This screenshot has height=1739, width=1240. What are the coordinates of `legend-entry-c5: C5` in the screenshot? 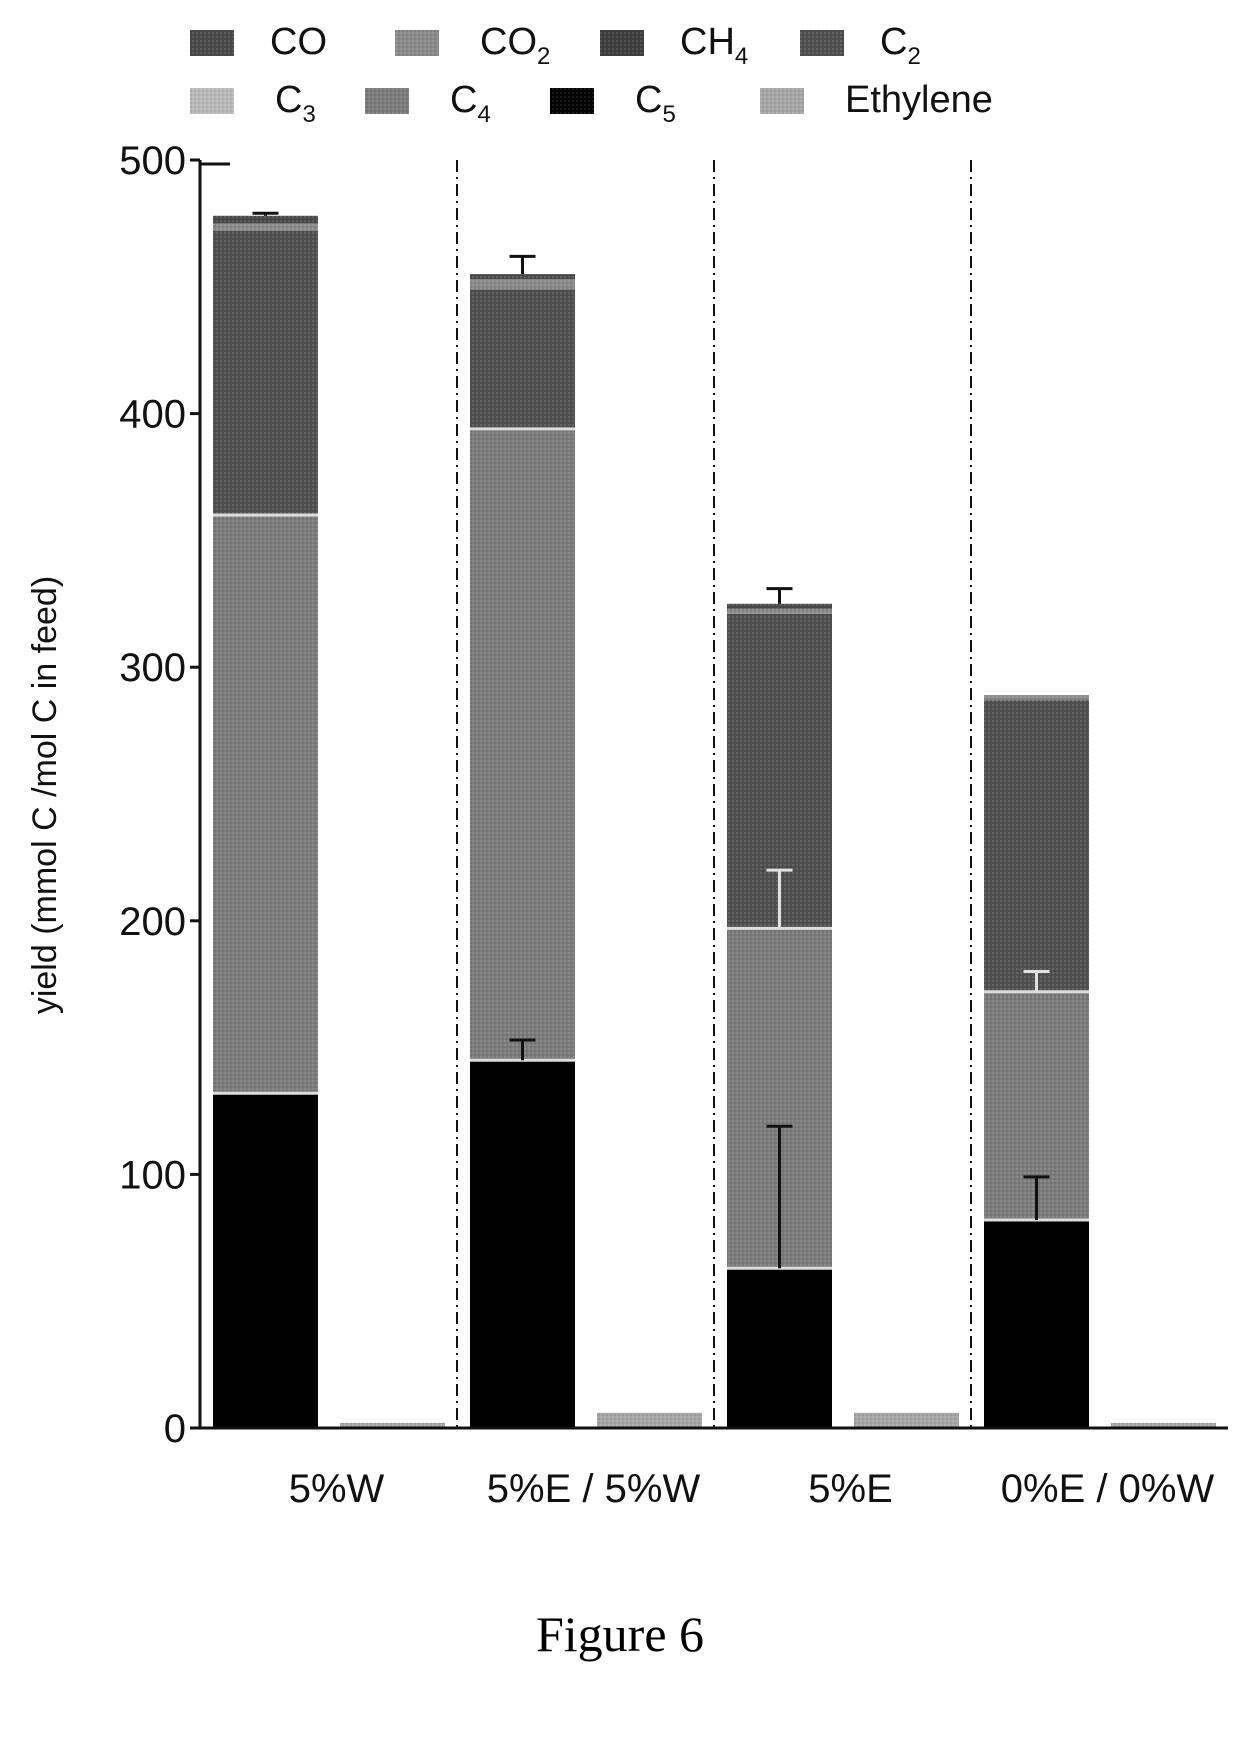 It's located at (613, 103).